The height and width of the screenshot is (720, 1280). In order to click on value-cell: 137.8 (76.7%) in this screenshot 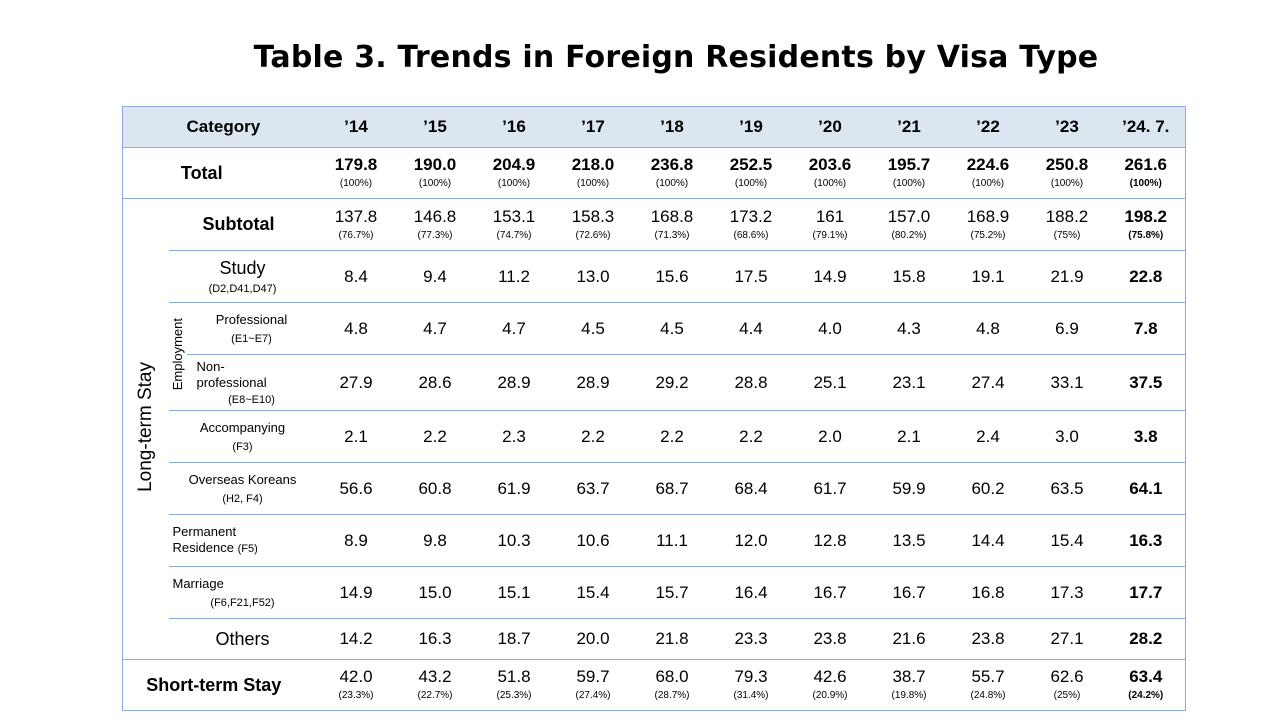, I will do `click(356, 224)`.